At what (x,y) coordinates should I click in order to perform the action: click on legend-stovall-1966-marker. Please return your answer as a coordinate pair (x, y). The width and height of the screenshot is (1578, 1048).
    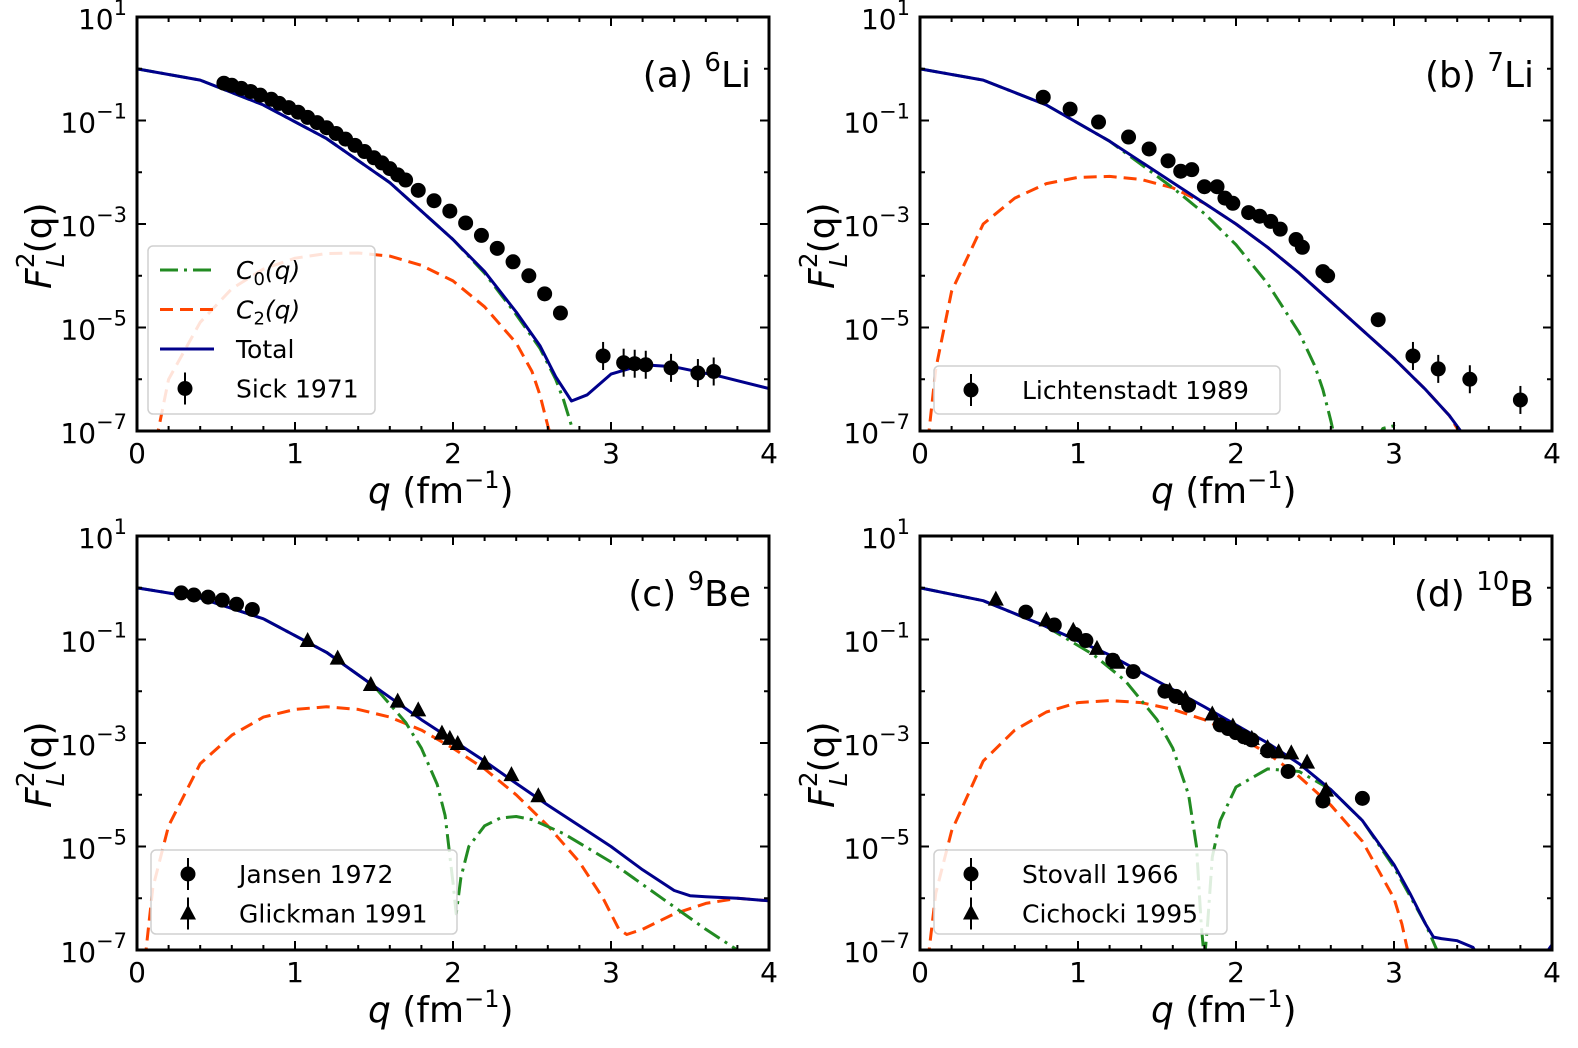
    Looking at the image, I should click on (971, 874).